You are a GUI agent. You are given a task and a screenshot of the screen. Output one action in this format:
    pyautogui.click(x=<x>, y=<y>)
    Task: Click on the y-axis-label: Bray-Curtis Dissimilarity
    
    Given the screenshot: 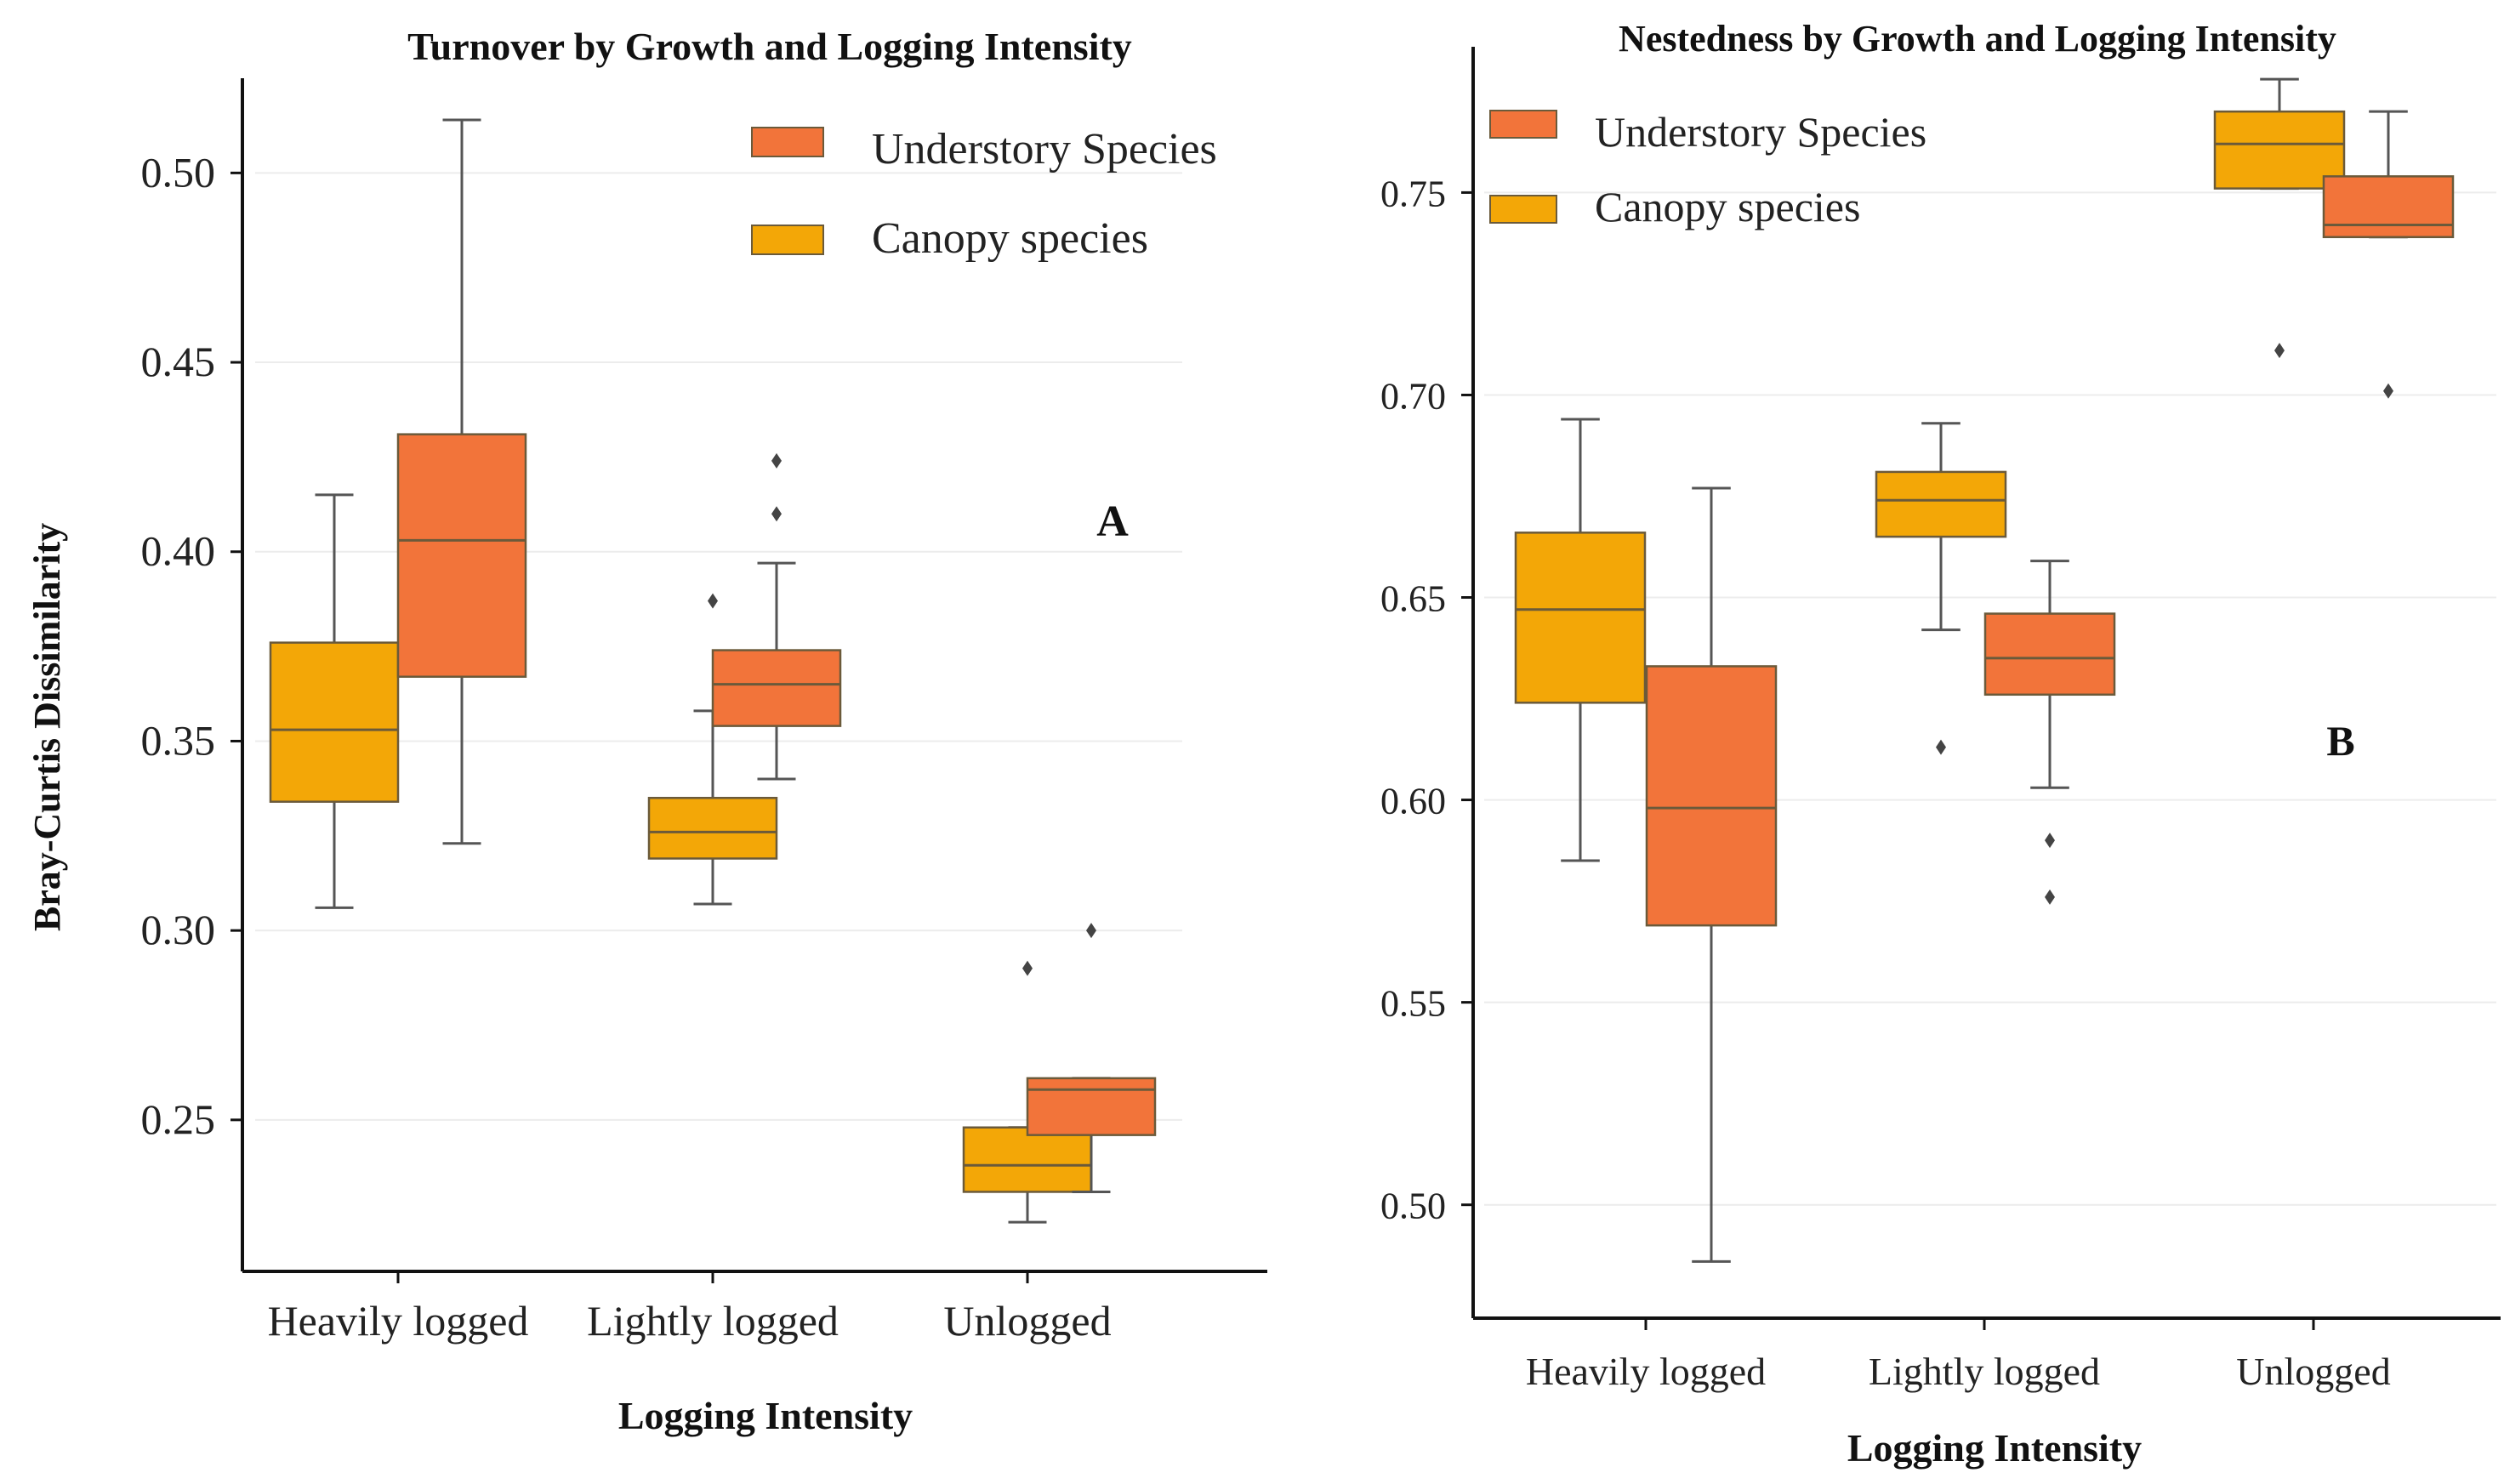 What is the action you would take?
    pyautogui.click(x=47, y=727)
    